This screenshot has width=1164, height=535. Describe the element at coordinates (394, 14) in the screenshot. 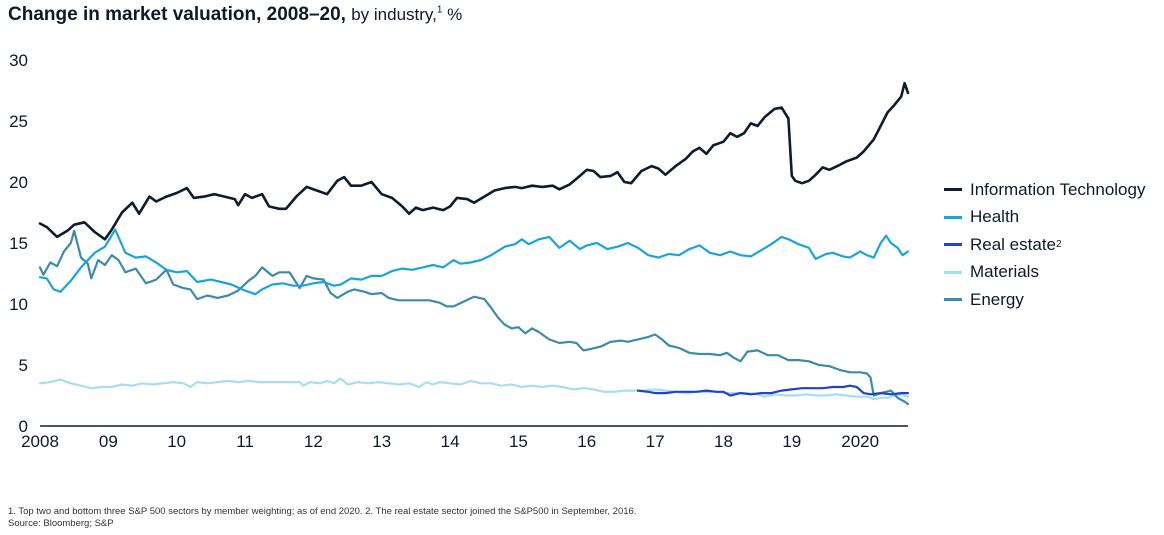

I see `chart-subtitle: by industry,` at that location.